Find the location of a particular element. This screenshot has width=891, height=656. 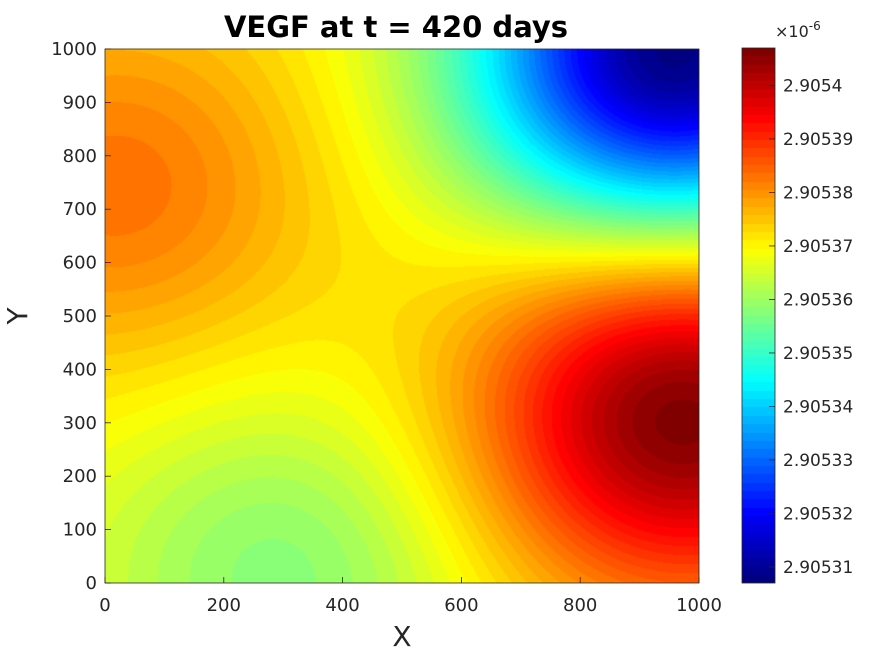

colorbar-tick-label: 2.90537 is located at coordinates (818, 247).